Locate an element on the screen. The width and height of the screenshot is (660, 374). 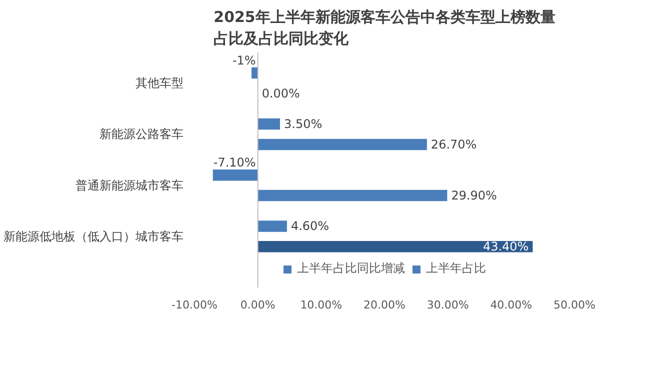
x-tick-label: 30.00% is located at coordinates (447, 305).